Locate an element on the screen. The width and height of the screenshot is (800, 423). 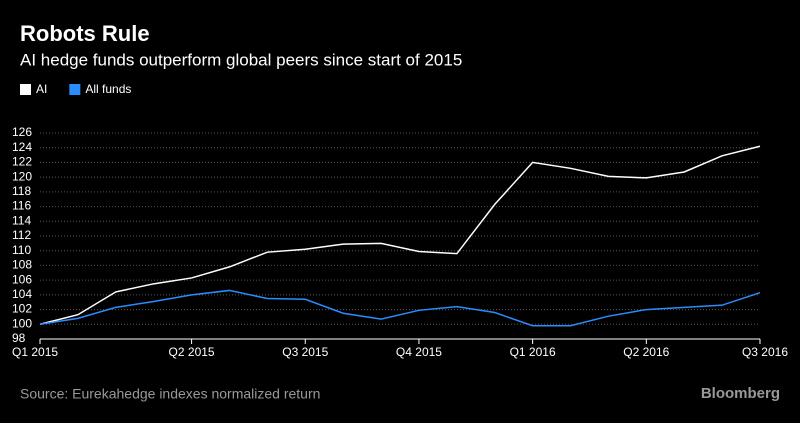
y-tick-label: 102 is located at coordinates (22, 309).